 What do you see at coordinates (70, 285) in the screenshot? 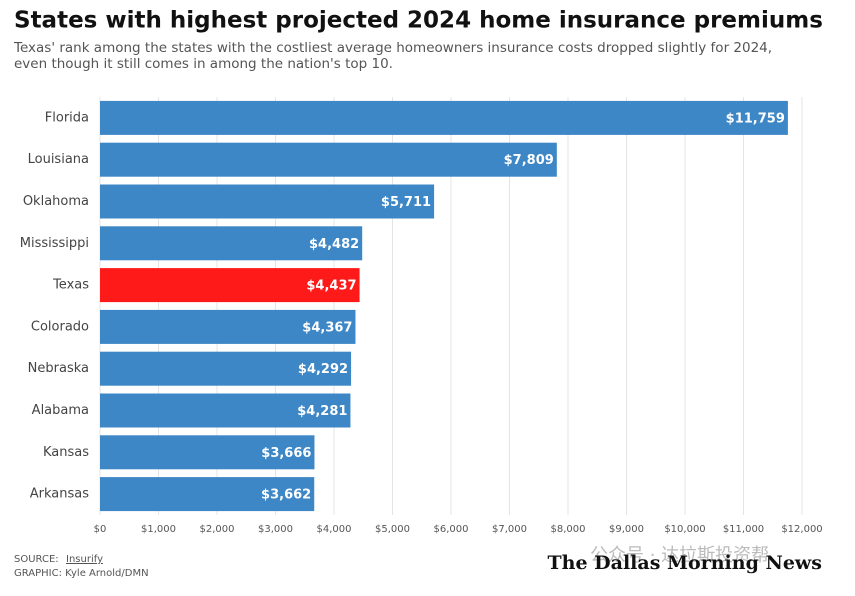
I see `y-tick-label: Texas` at bounding box center [70, 285].